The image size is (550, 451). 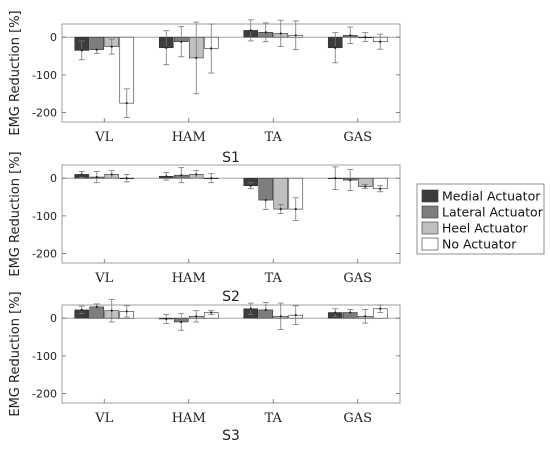 I want to click on plot-area-S1, so click(x=231, y=73).